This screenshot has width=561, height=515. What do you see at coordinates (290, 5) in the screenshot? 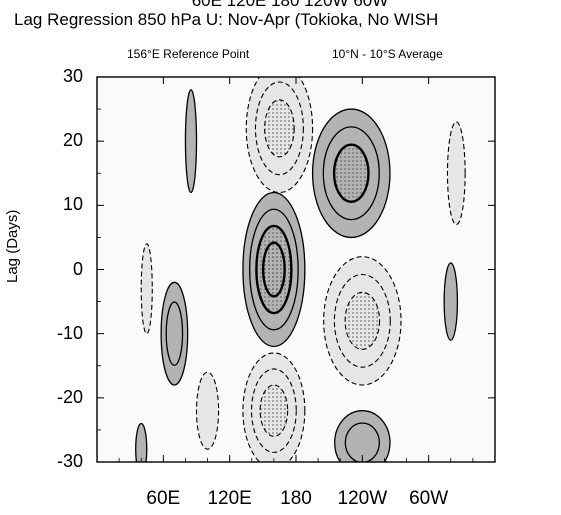
I see `chart-top-cut-title: 60E 120E 180 120W 60W` at bounding box center [290, 5].